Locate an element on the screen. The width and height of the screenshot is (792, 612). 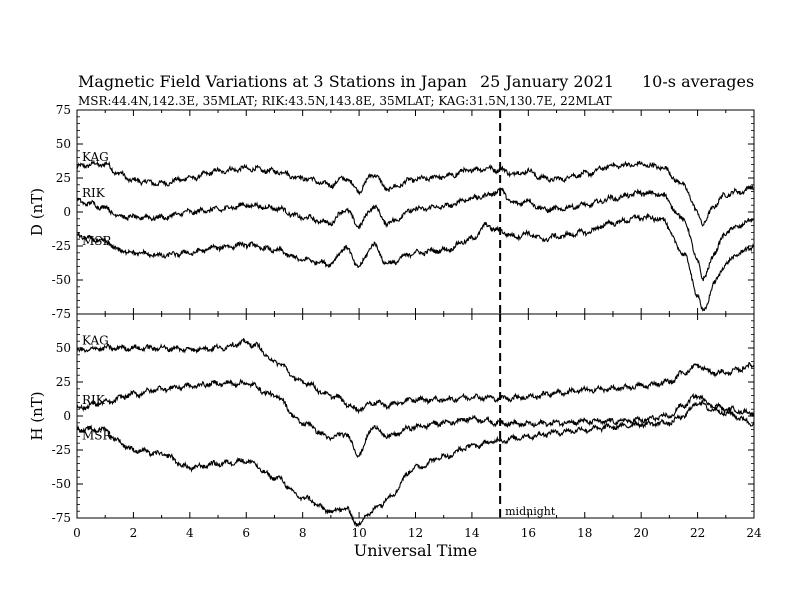
series-line-D-RIK is located at coordinates (415, 234).